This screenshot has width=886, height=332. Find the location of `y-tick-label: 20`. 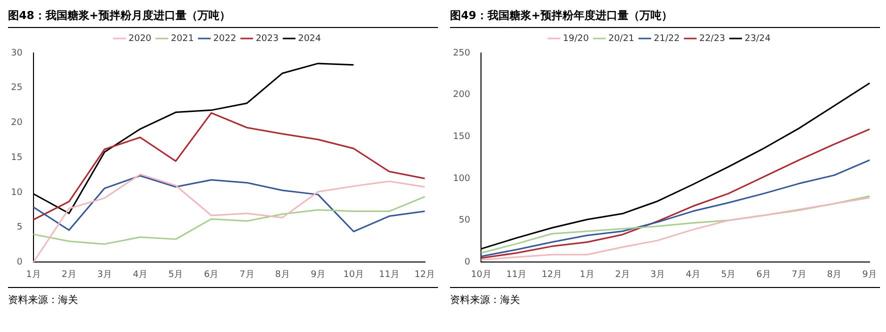

y-tick-label: 20 is located at coordinates (17, 123).